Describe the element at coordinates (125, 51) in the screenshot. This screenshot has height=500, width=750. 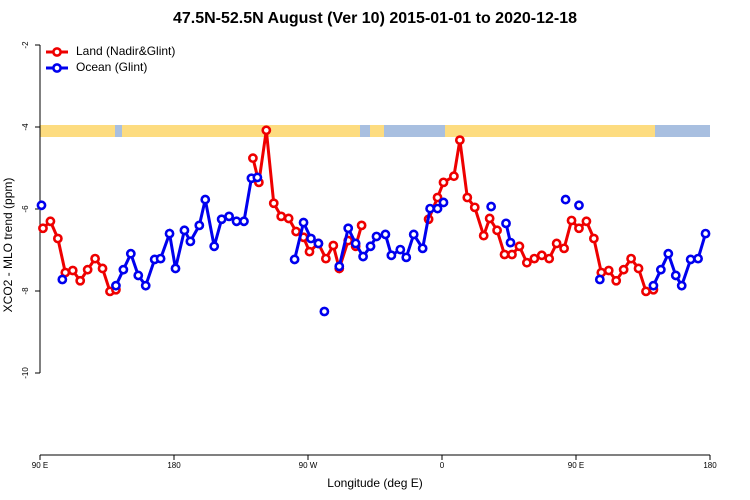
I see `legend-label: Land (Nadir&Glint)` at that location.